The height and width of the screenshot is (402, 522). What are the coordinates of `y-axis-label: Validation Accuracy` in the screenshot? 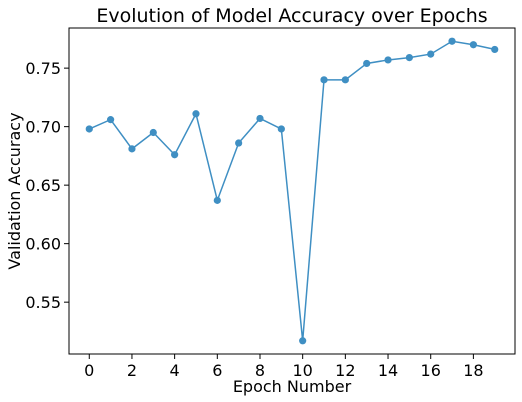 It's located at (14, 190).